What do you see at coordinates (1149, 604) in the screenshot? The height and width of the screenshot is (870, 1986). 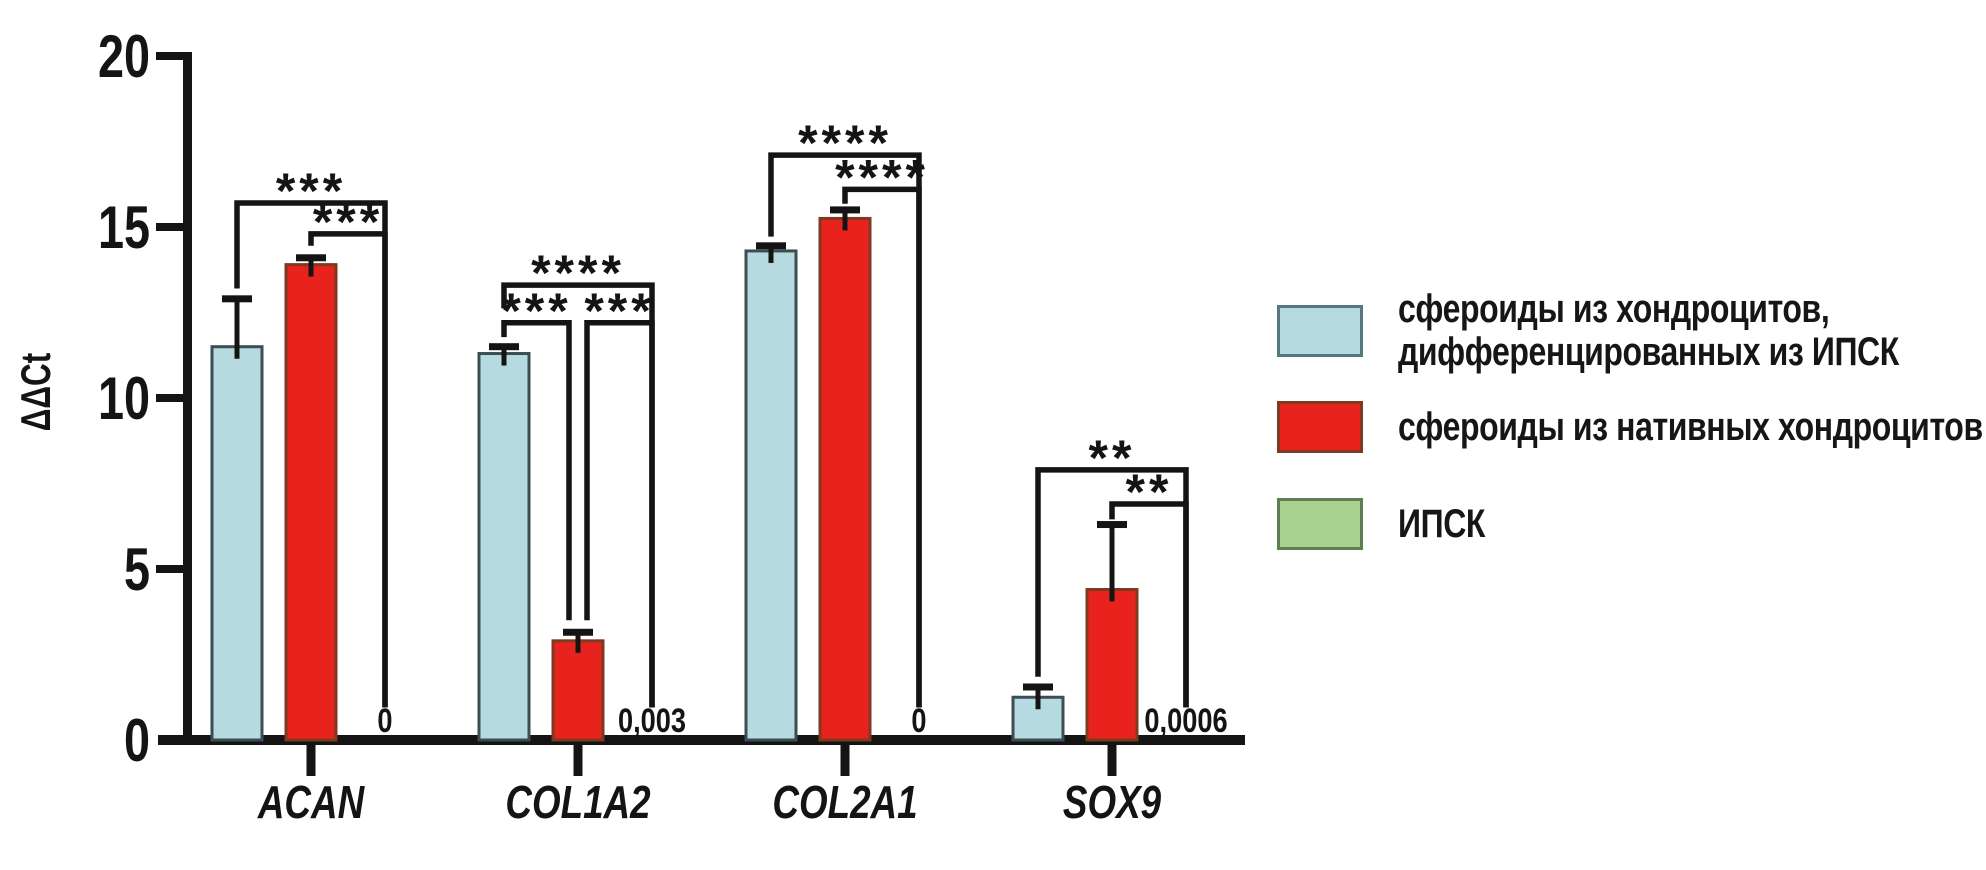 I see `significance-bracket-sox9` at bounding box center [1149, 604].